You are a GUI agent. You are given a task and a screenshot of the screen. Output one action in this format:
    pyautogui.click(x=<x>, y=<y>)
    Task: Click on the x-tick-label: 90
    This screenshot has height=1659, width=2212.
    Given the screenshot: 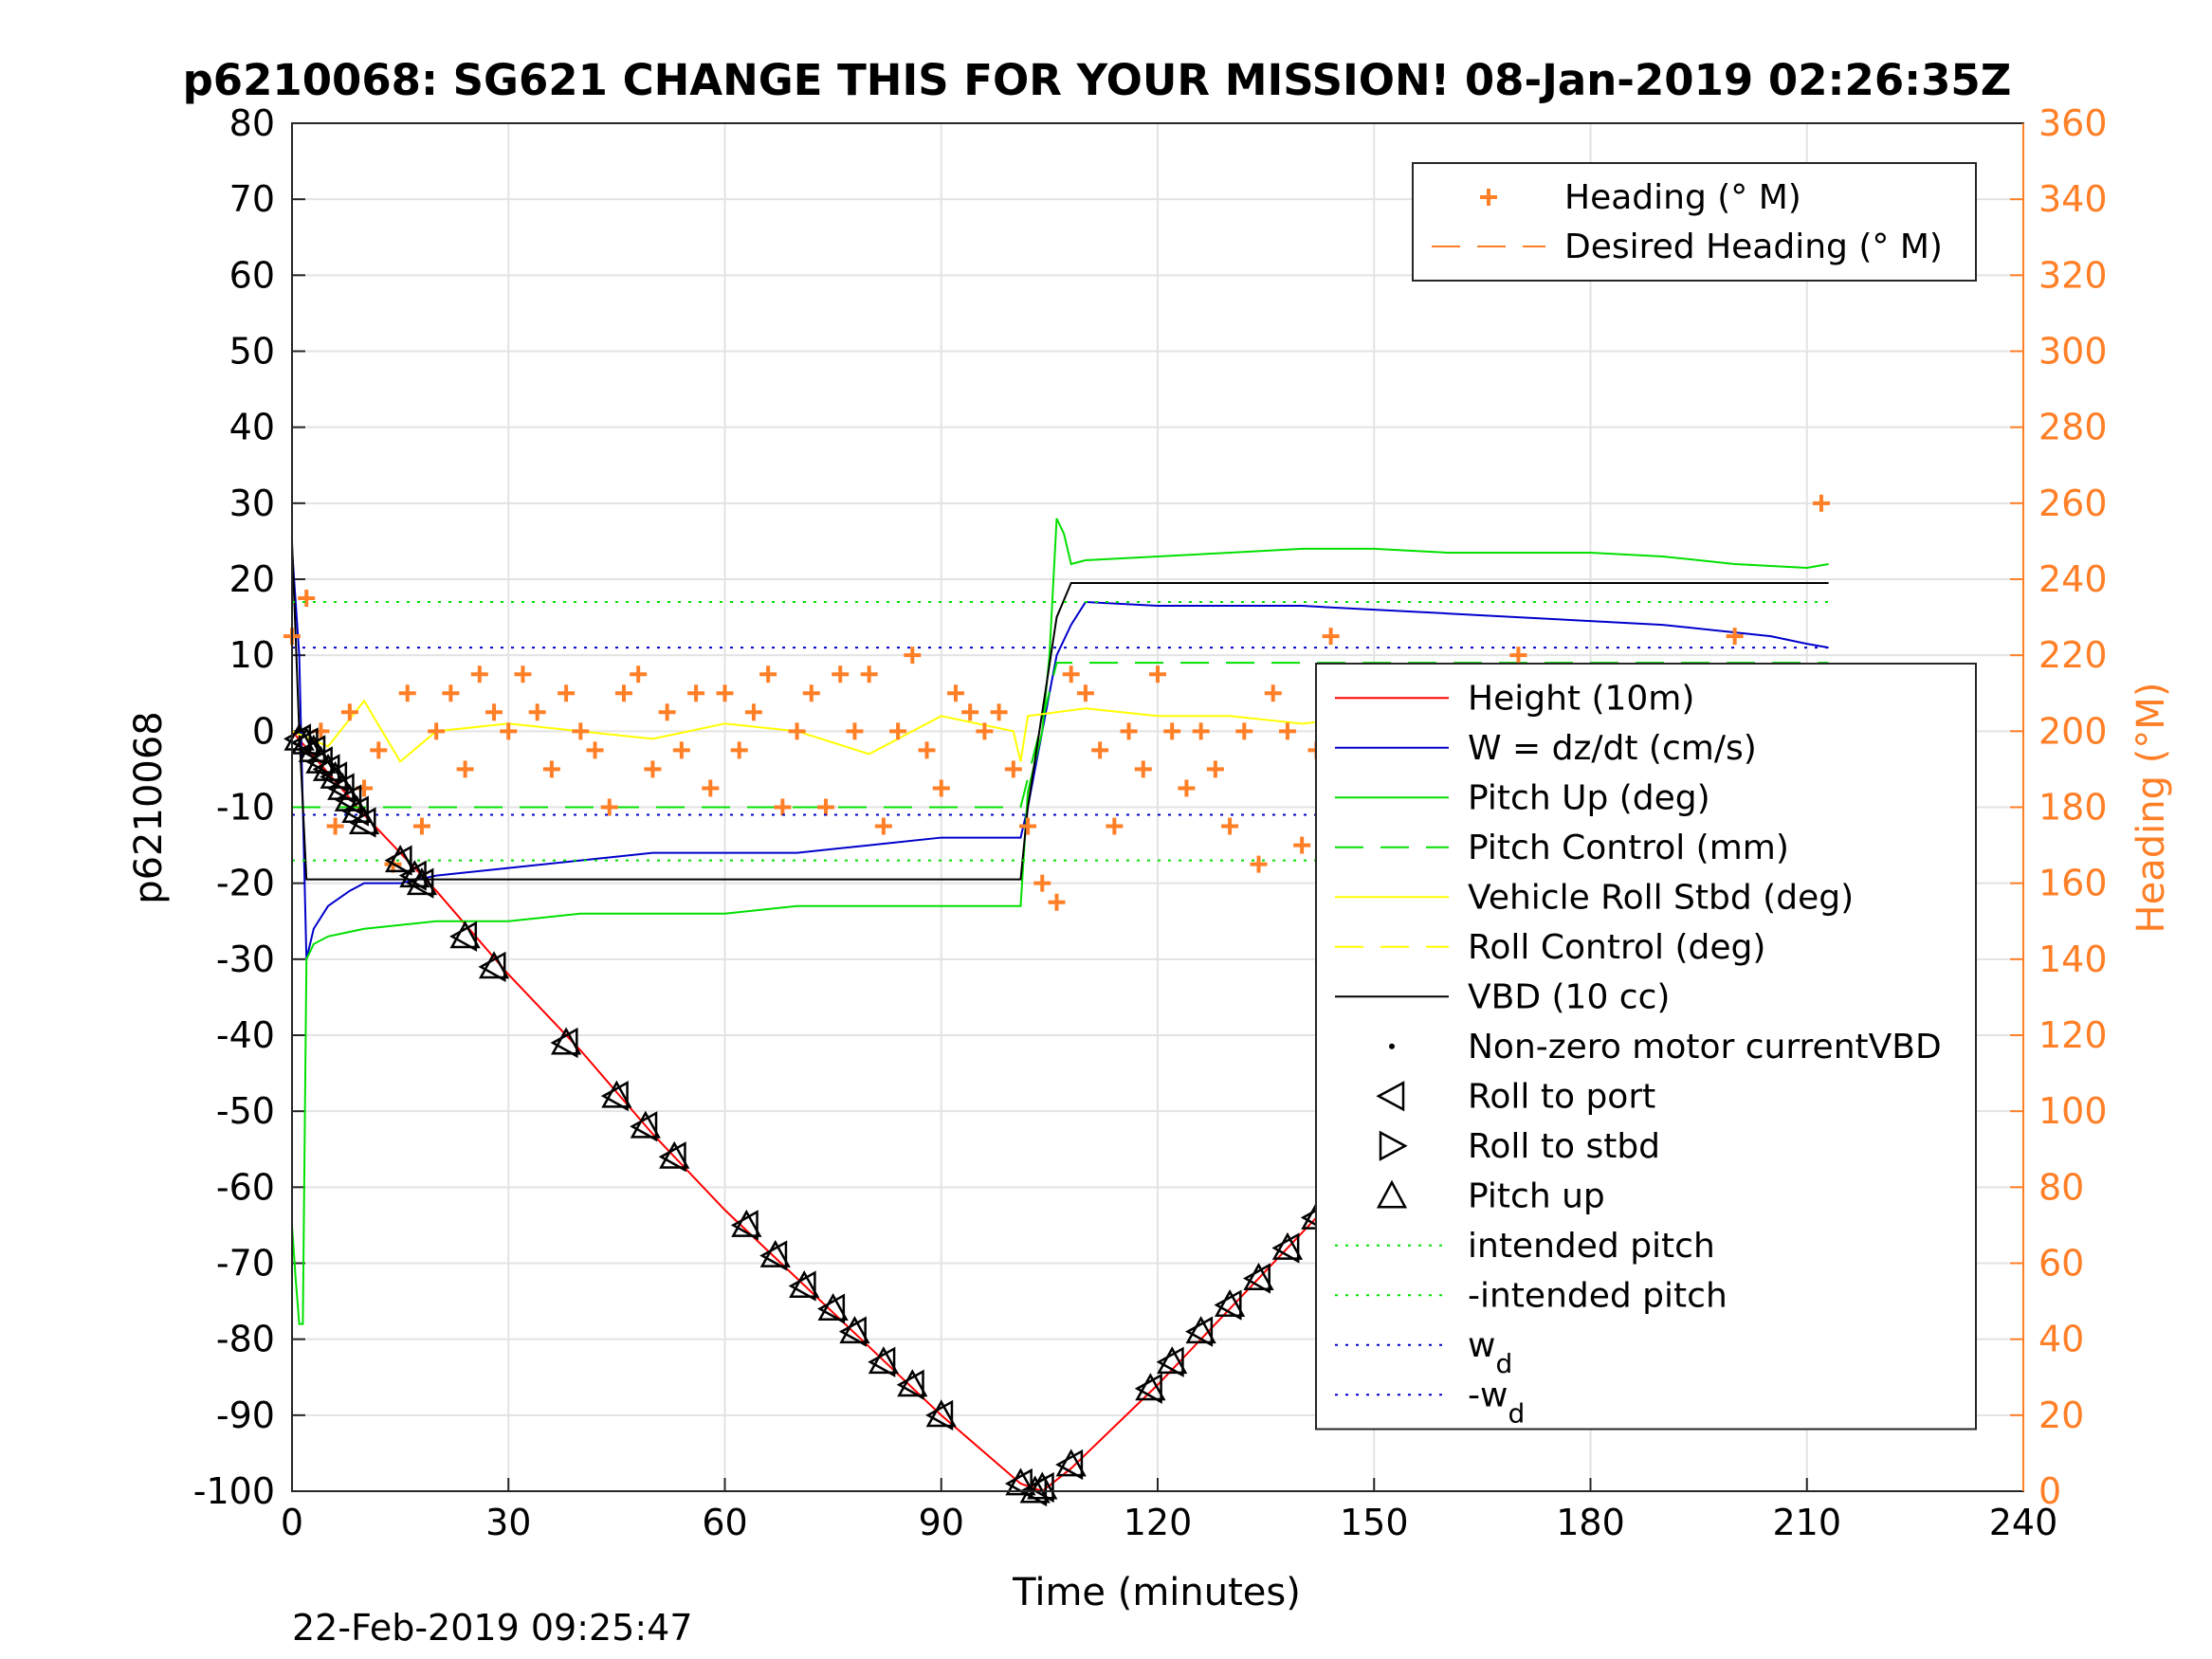 What is the action you would take?
    pyautogui.click(x=941, y=1522)
    